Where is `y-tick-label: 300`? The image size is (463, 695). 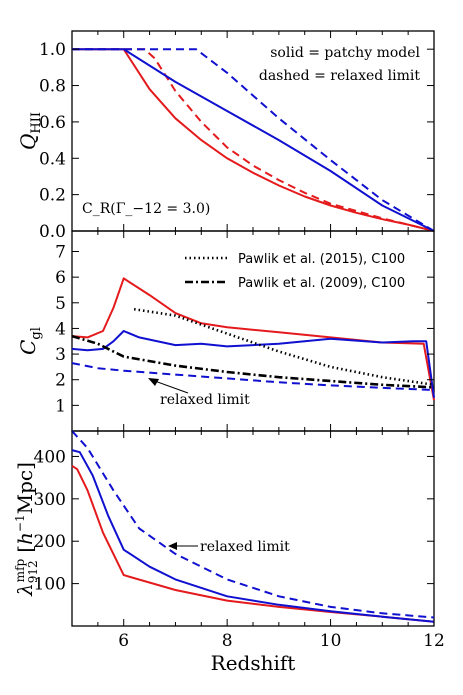
y-tick-label: 300 is located at coordinates (50, 500).